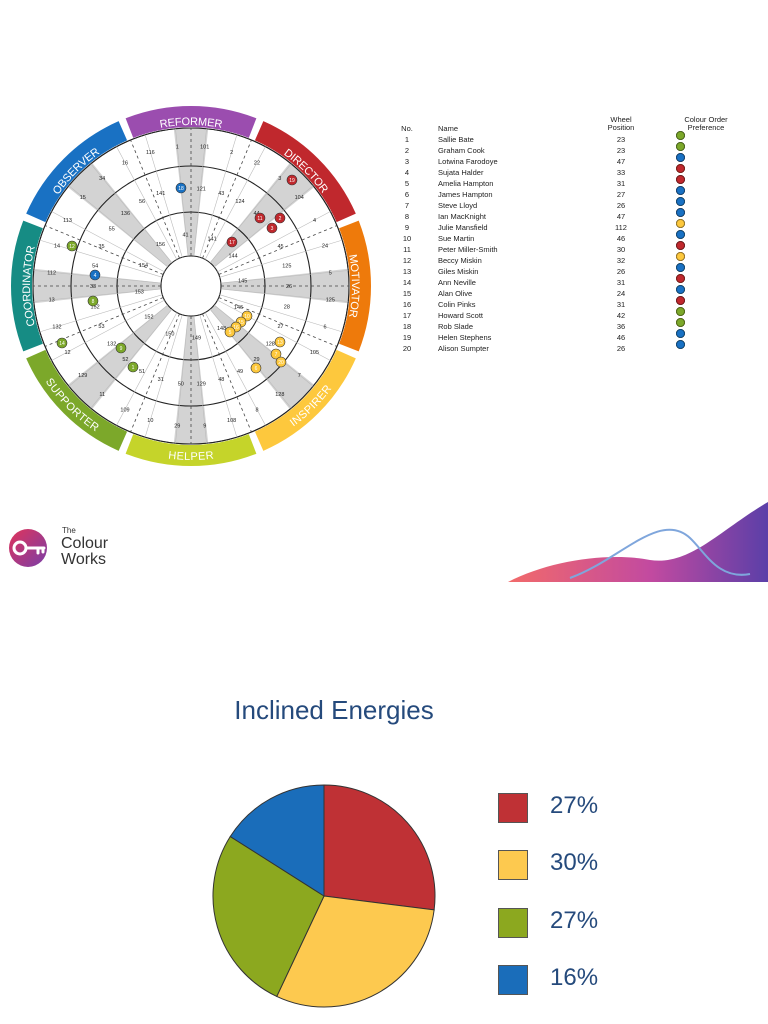 The image size is (768, 1024). I want to click on svg-text: 12, so click(72, 247).